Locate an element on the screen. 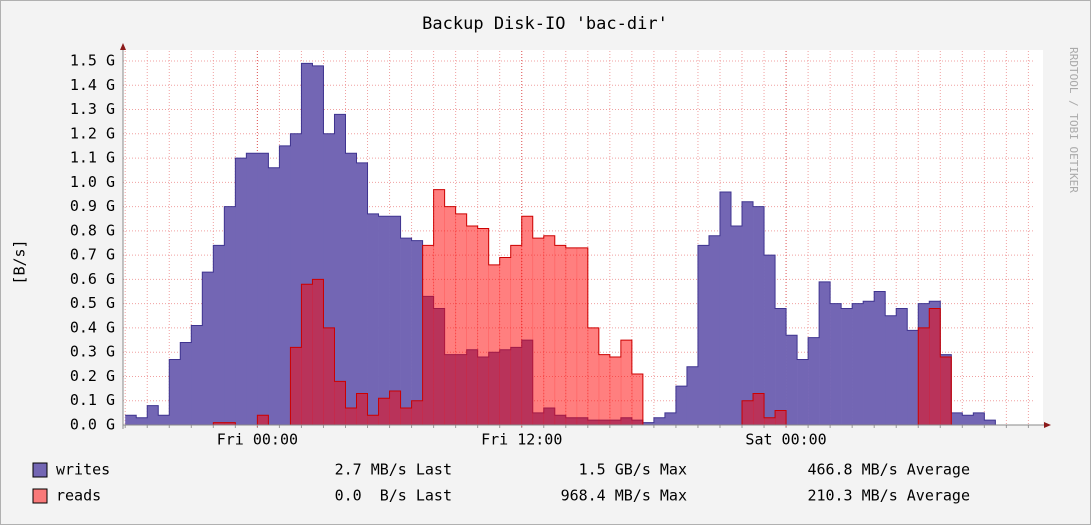  legend-stat: 210.3 MB/s Average is located at coordinates (888, 496).